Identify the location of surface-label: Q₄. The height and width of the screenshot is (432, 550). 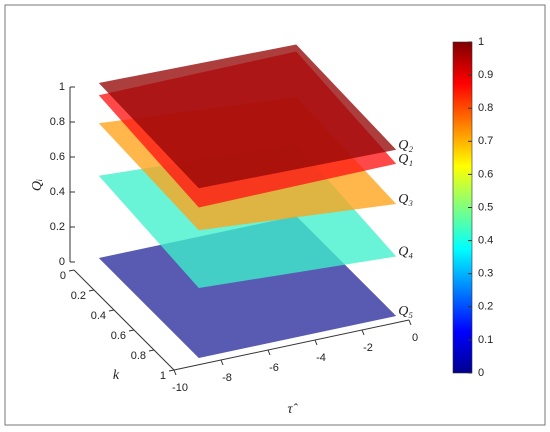
(405, 252).